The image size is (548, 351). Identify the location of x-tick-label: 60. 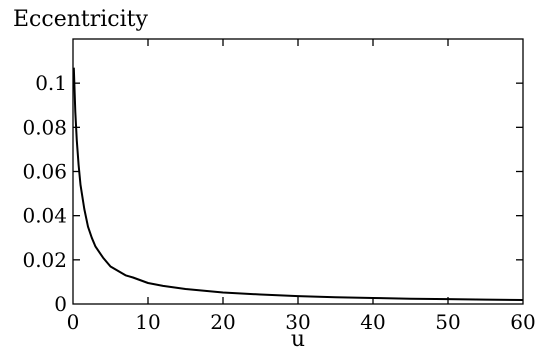
(522, 322).